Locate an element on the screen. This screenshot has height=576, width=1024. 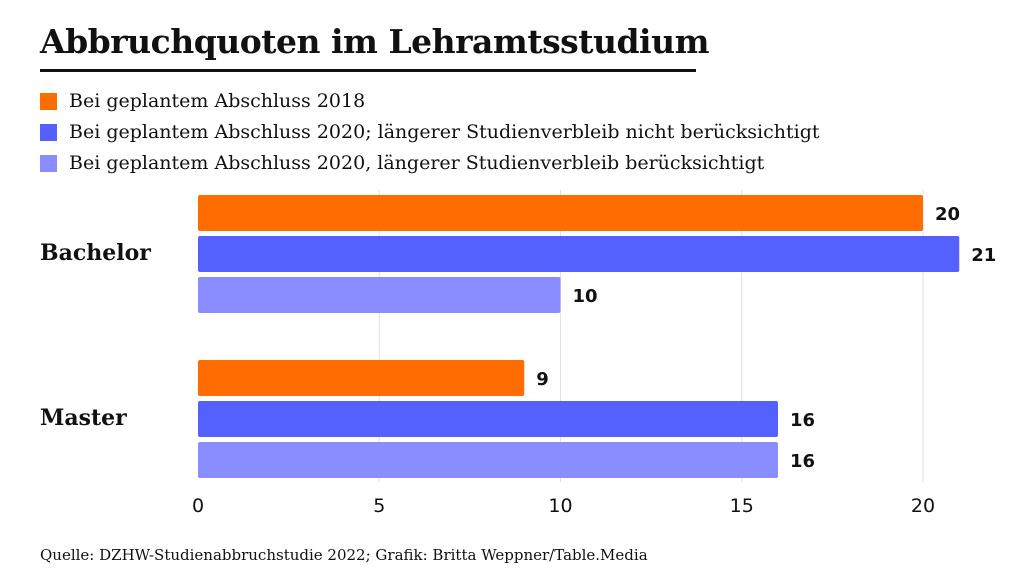
category-label: Bachelor is located at coordinates (95, 253).